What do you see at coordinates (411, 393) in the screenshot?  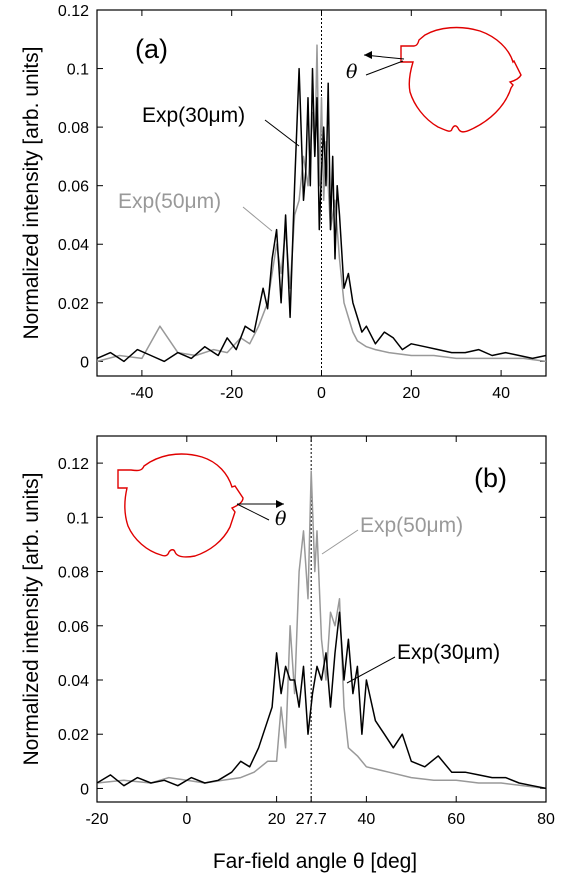 I see `x-tick-label-a: 20` at bounding box center [411, 393].